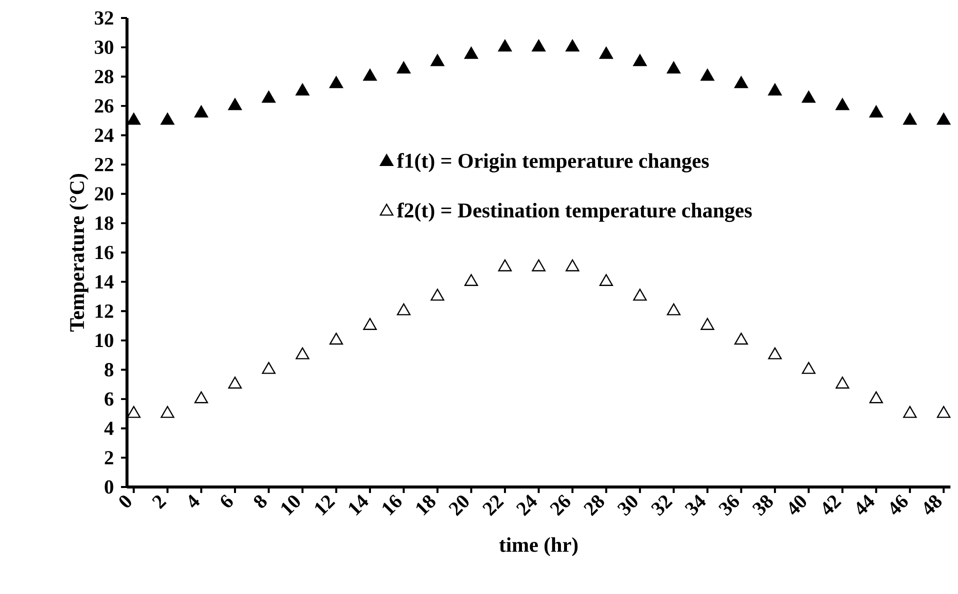  I want to click on y-tick-label: 24, so click(104, 135).